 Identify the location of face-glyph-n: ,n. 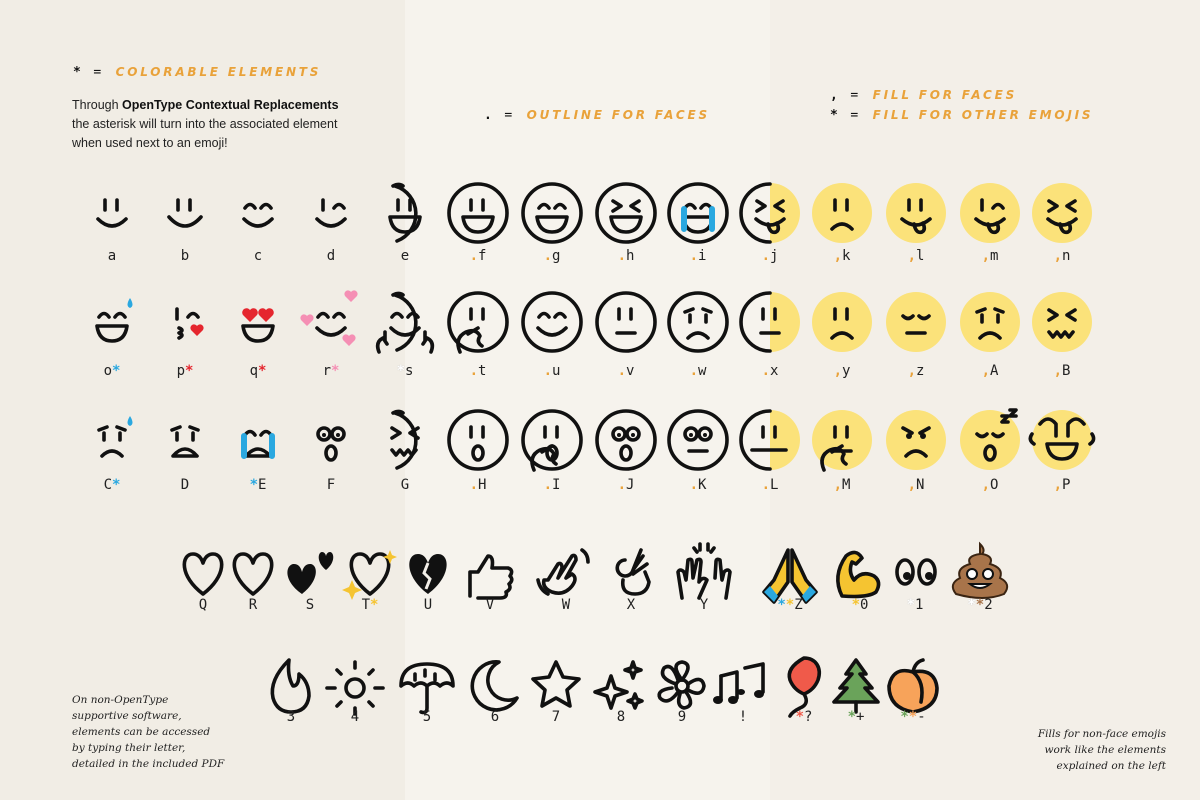
(1062, 222).